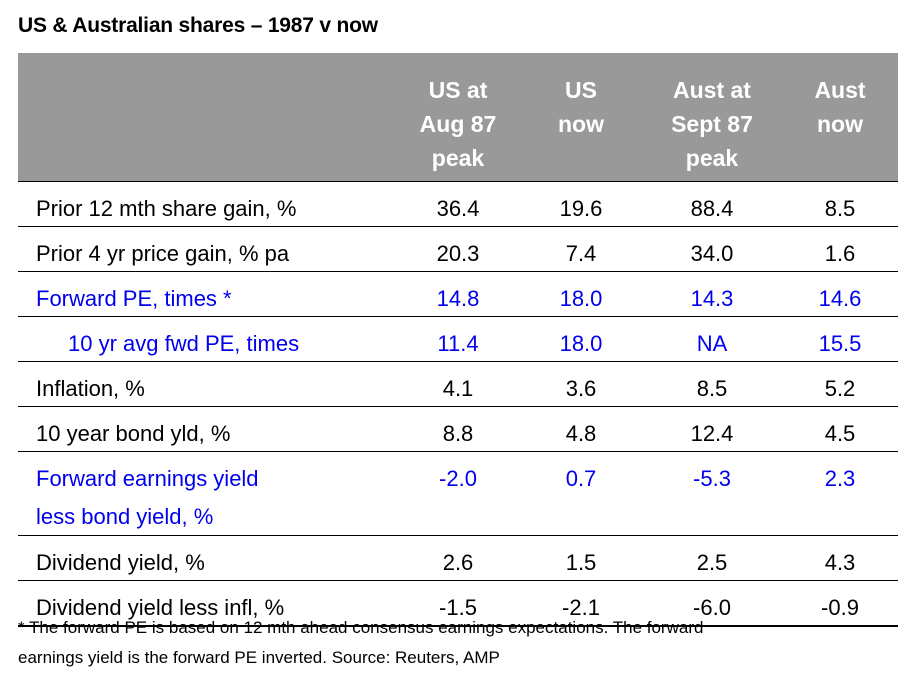 This screenshot has height=684, width=924. I want to click on table-cell: 14.6, so click(840, 298).